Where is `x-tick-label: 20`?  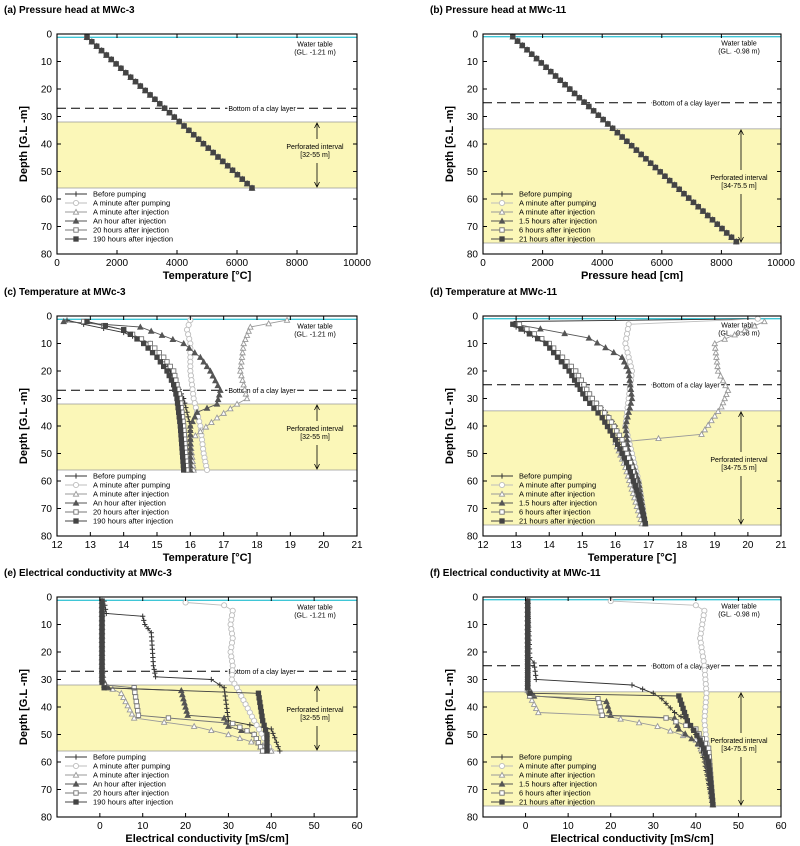 x-tick-label: 20 is located at coordinates (324, 545).